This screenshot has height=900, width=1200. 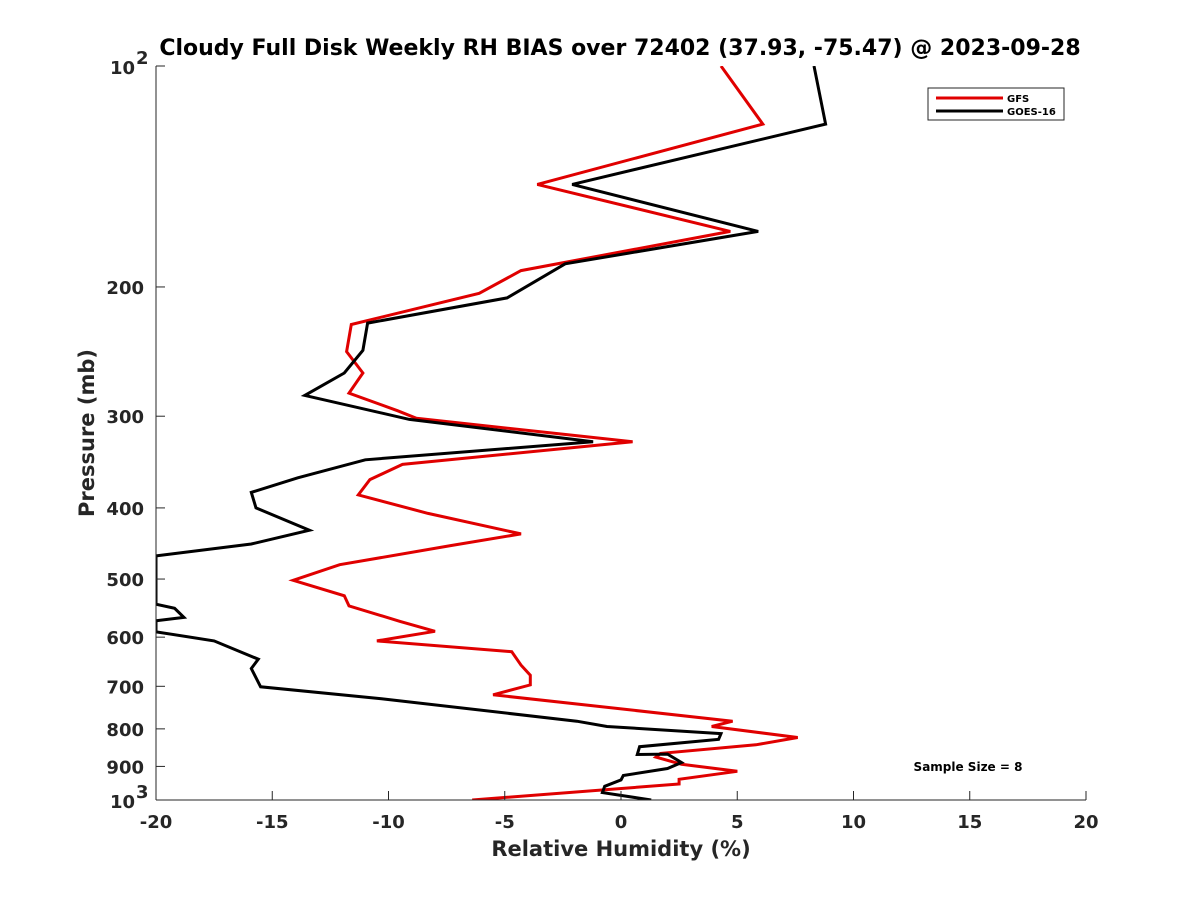 I want to click on x-tick-label: 0, so click(x=621, y=822).